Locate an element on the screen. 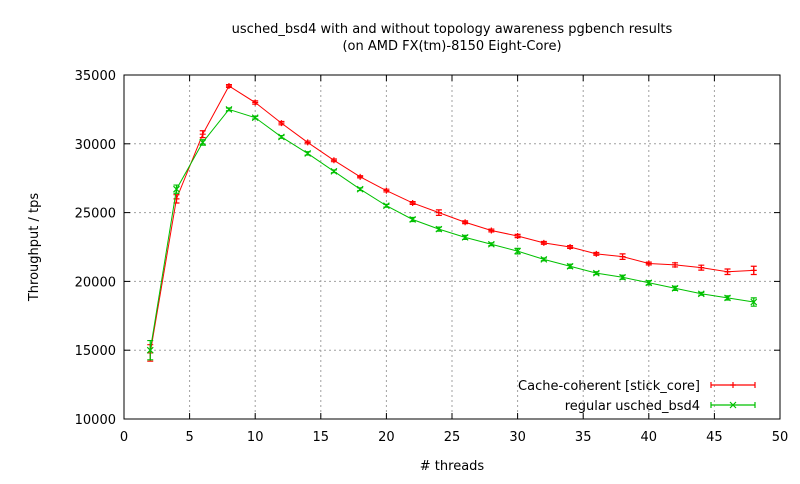  x-tick-label: 50 is located at coordinates (780, 437).